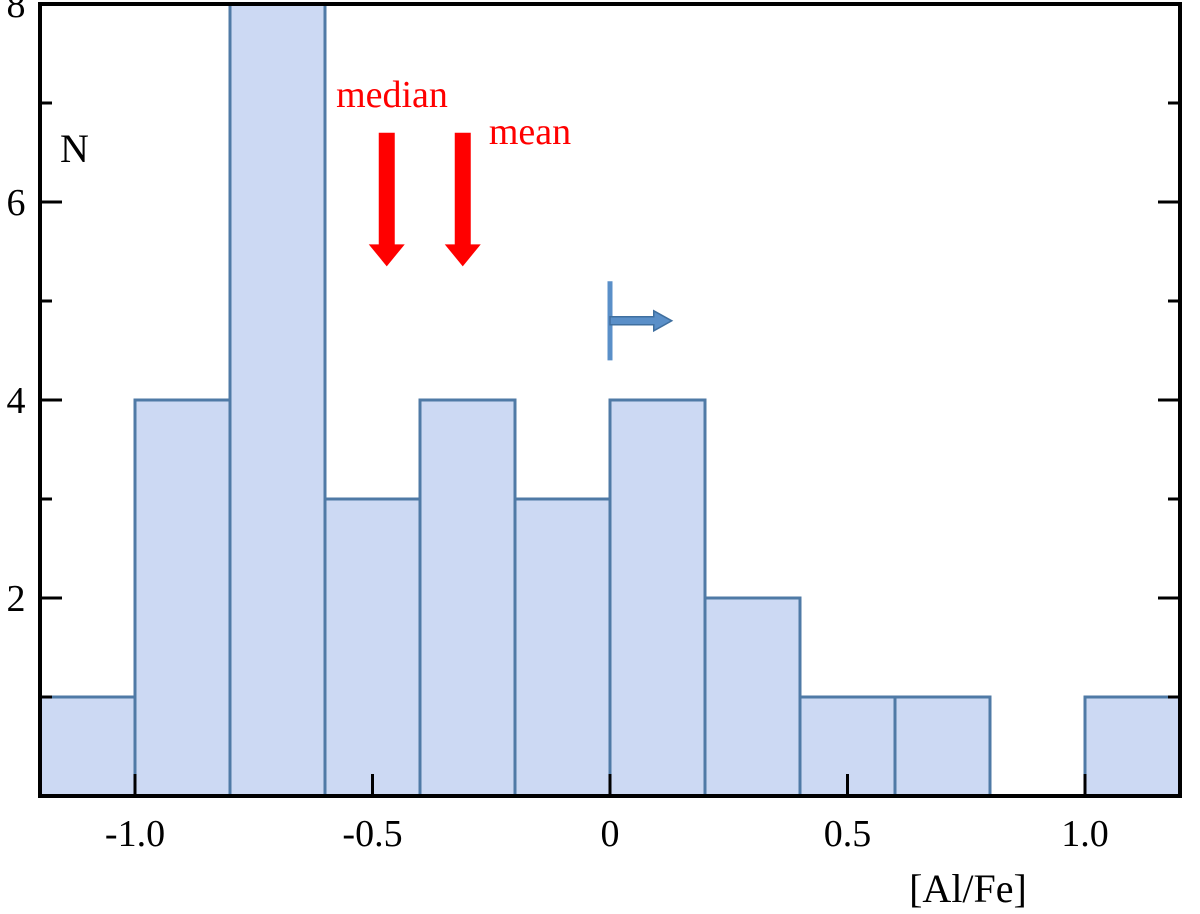  What do you see at coordinates (1085, 834) in the screenshot?
I see `x-tick-label-4: 1.0` at bounding box center [1085, 834].